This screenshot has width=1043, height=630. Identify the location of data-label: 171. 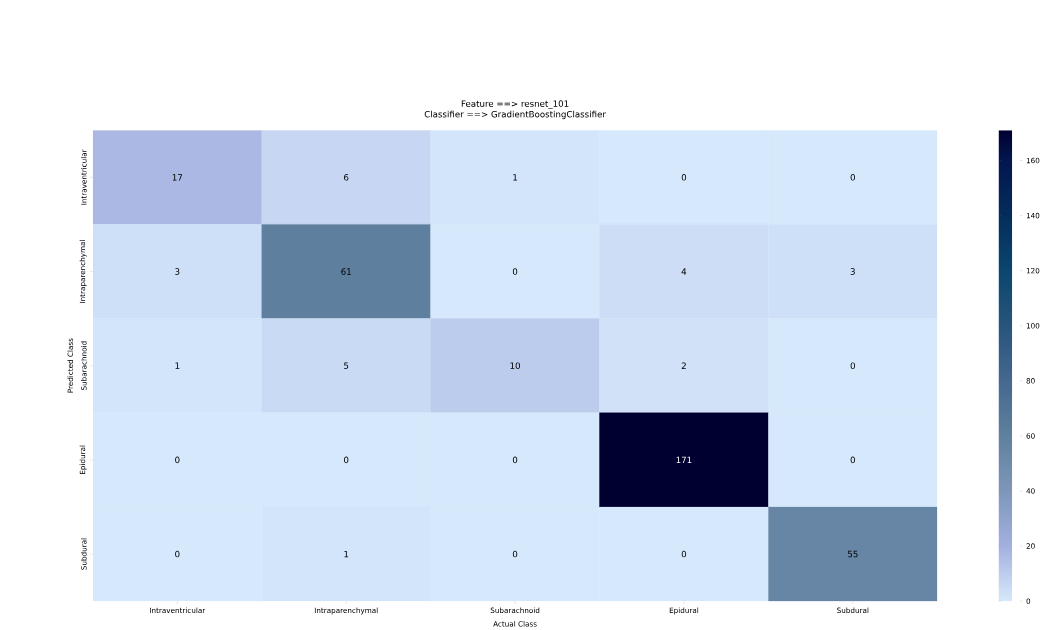
(684, 460).